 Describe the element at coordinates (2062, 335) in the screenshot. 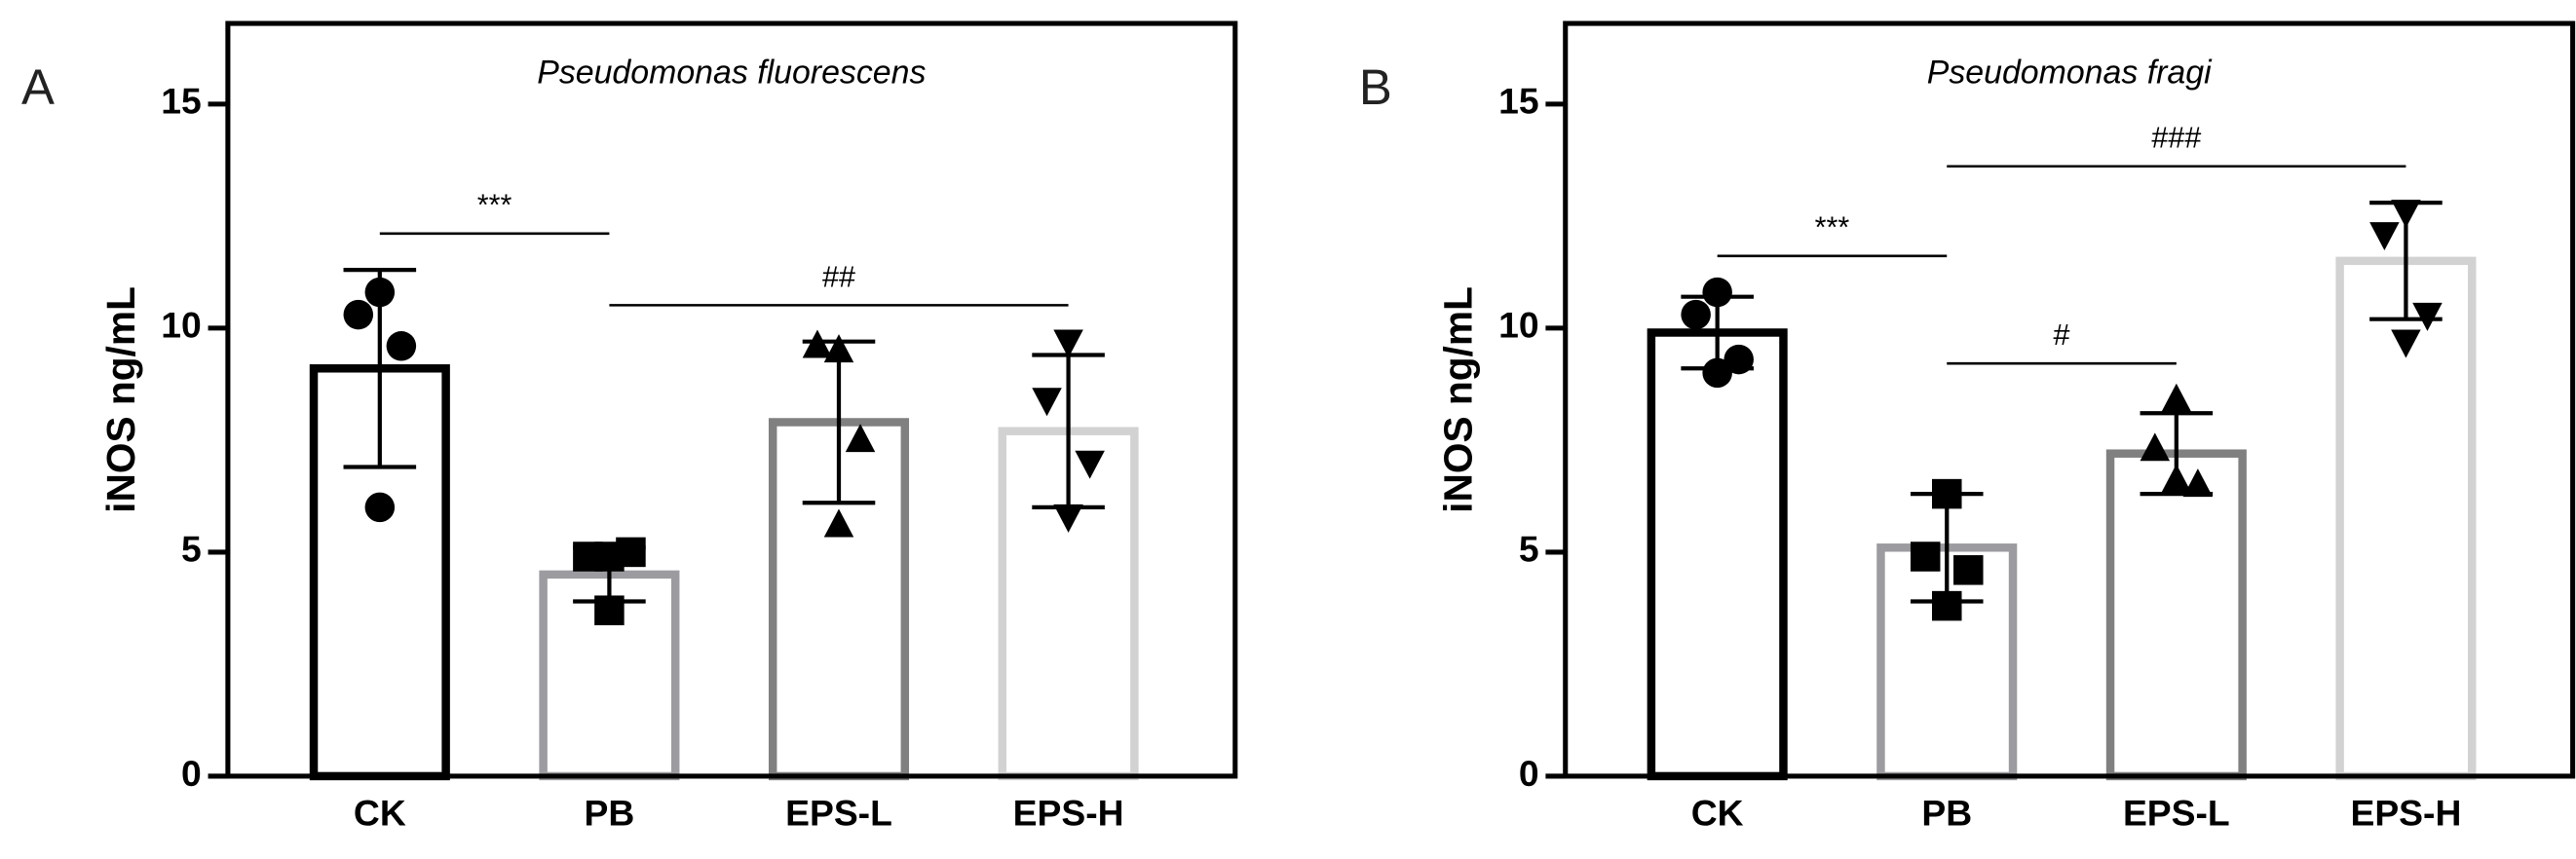

I see `significance-label: #` at that location.